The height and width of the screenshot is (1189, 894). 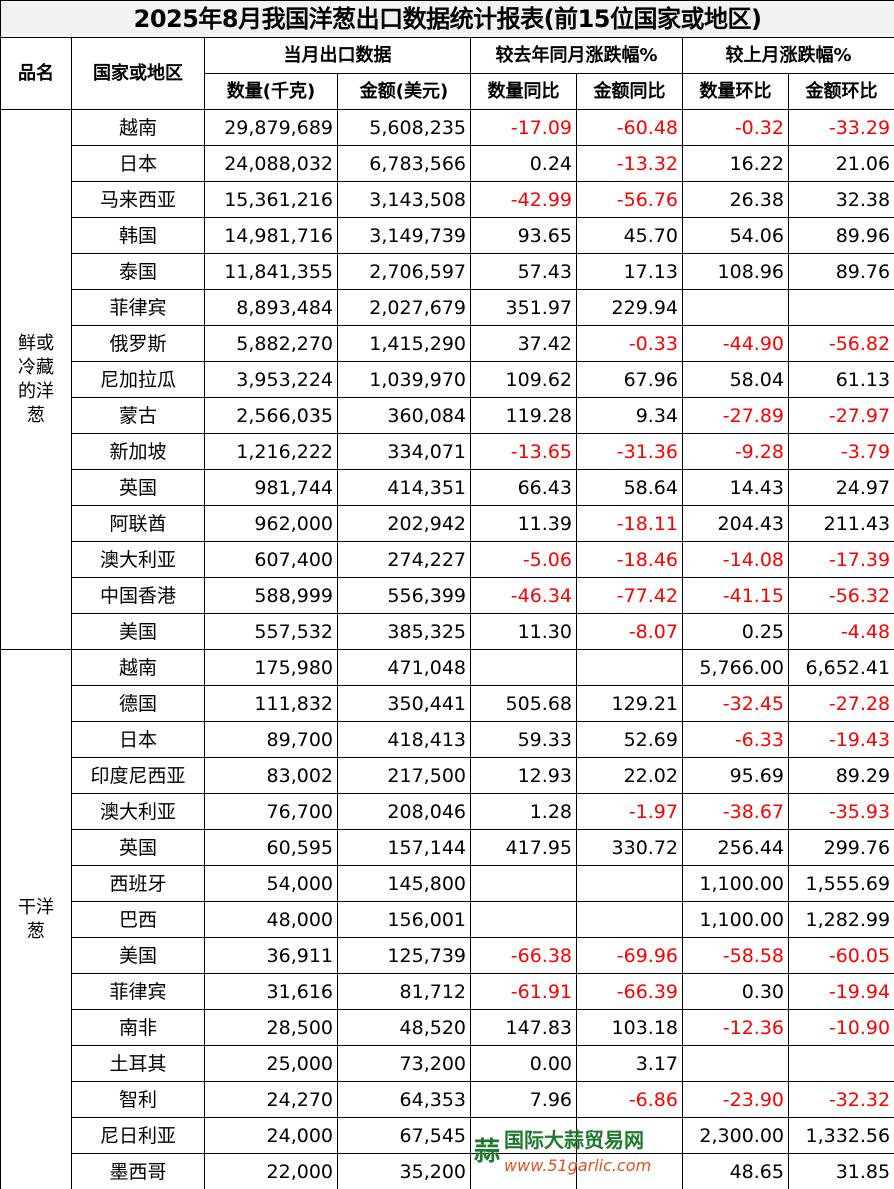 I want to click on cell-amount-mom: -27.28, so click(x=840, y=703).